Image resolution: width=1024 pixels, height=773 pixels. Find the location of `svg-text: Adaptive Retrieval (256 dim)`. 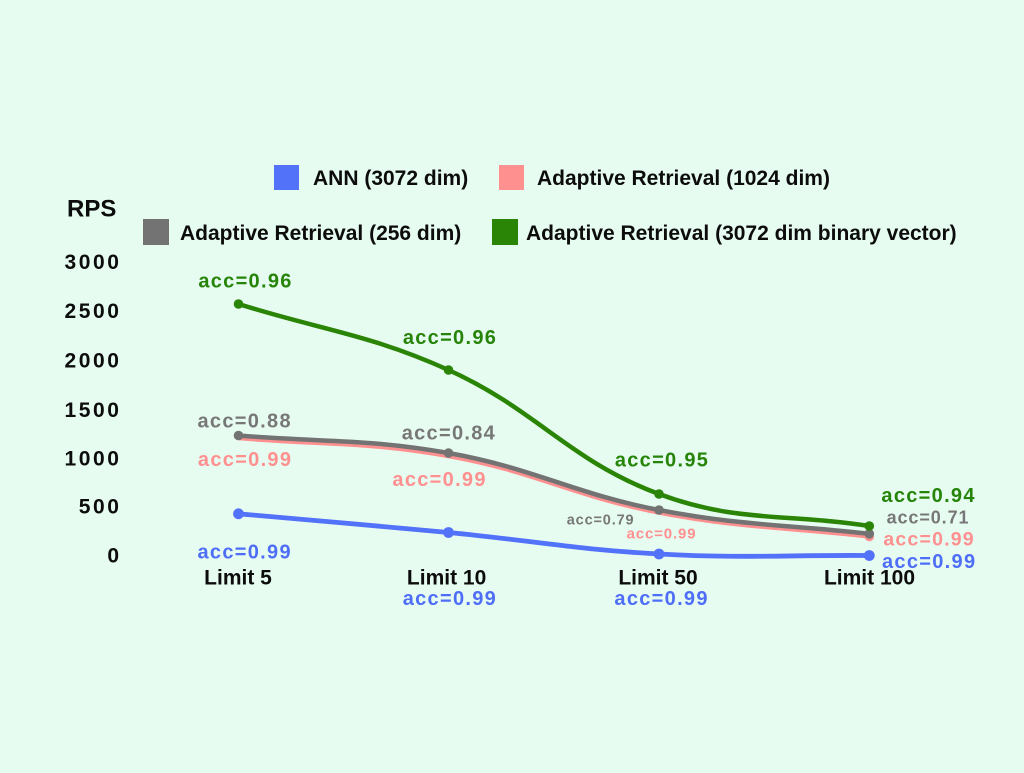

svg-text: Adaptive Retrieval (256 dim) is located at coordinates (320, 233).